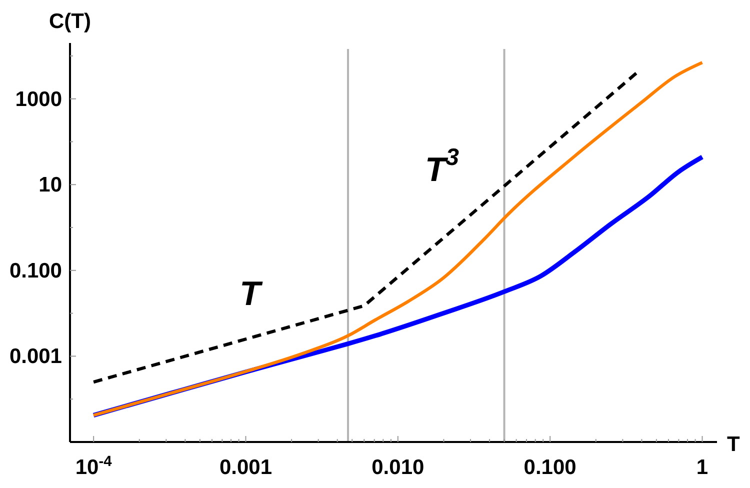 This screenshot has height=488, width=750. Describe the element at coordinates (398, 467) in the screenshot. I see `x-tick-label: 0.010` at that location.